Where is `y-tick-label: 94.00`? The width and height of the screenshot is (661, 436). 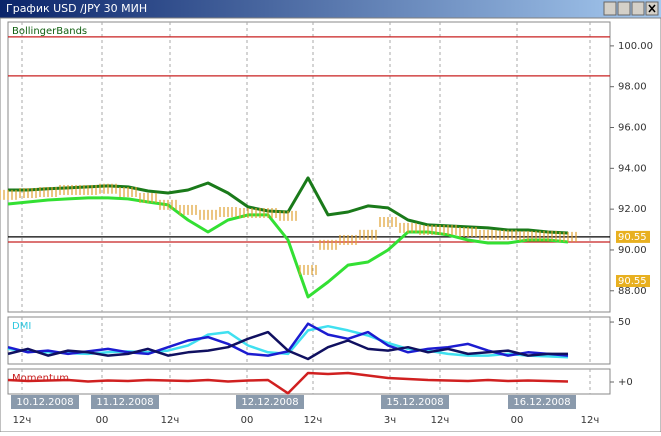
y-tick-label: 94.00 is located at coordinates (632, 168).